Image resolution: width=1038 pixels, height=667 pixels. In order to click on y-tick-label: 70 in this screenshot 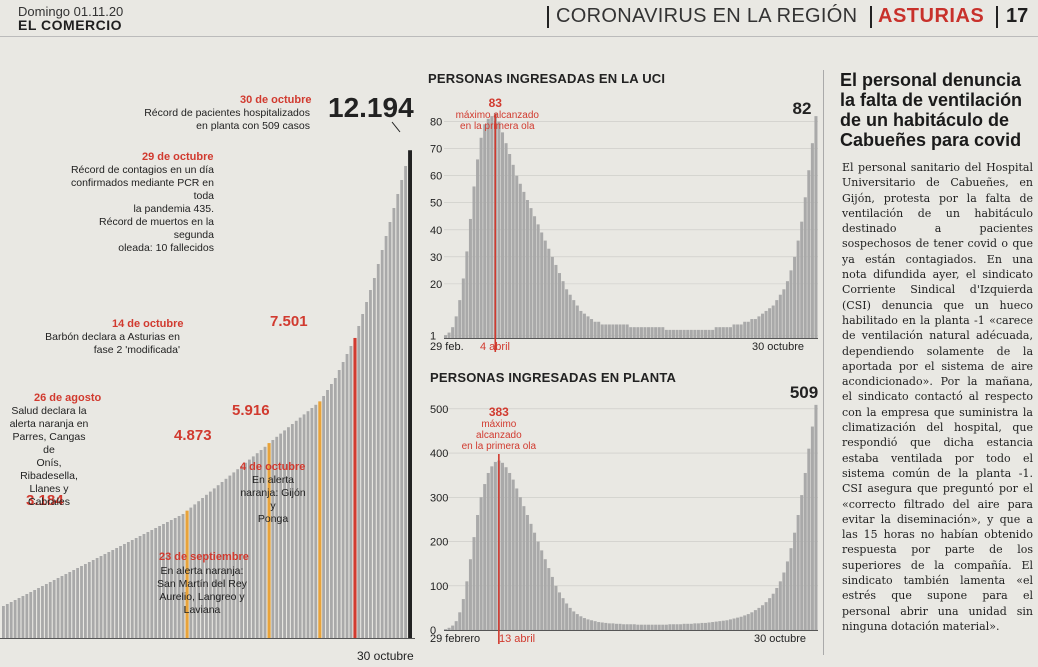, I will do `click(436, 150)`.